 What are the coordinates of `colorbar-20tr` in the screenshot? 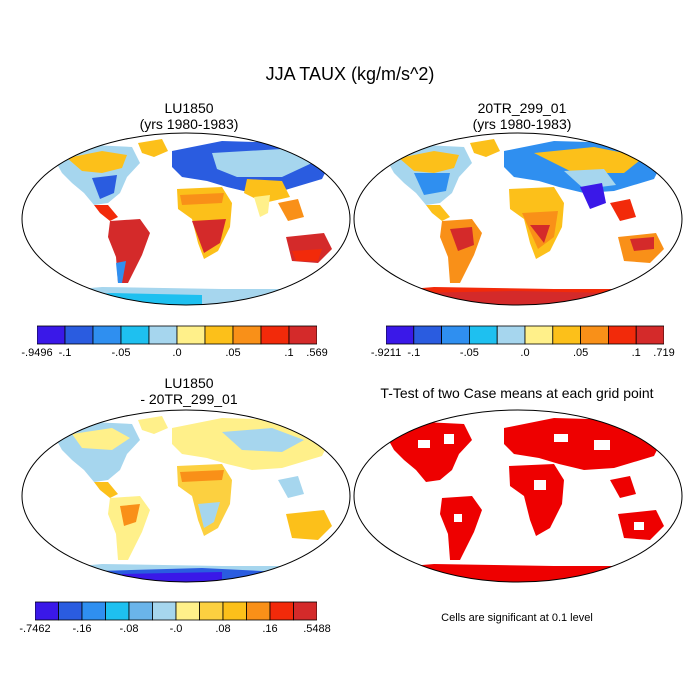 It's located at (525, 335).